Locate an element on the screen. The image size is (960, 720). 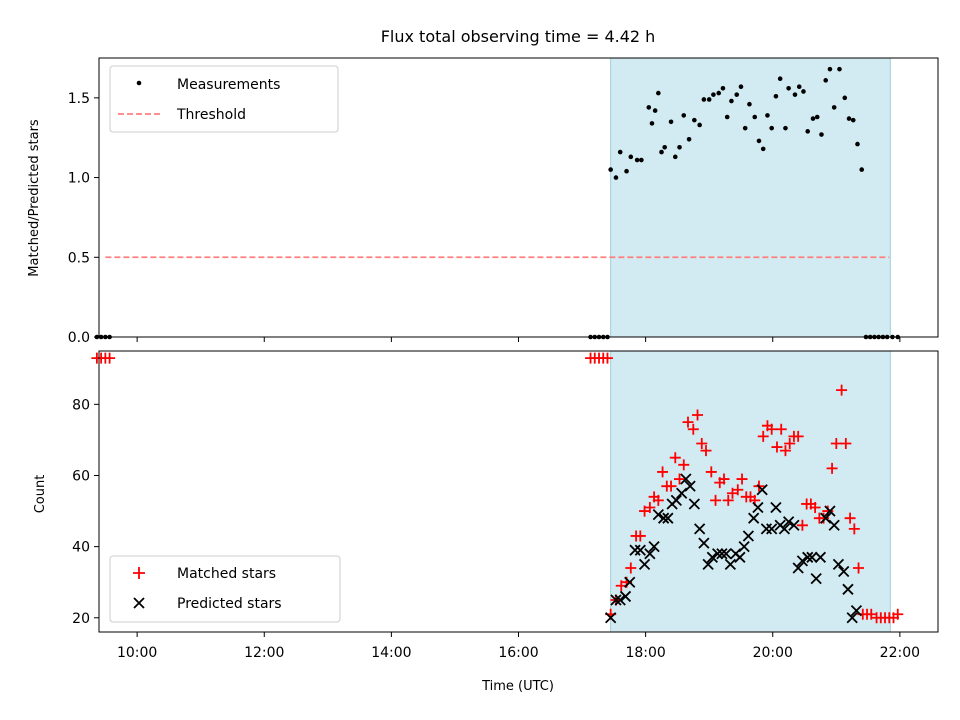
top-y-tick-label: 1.0 is located at coordinates (79, 179).